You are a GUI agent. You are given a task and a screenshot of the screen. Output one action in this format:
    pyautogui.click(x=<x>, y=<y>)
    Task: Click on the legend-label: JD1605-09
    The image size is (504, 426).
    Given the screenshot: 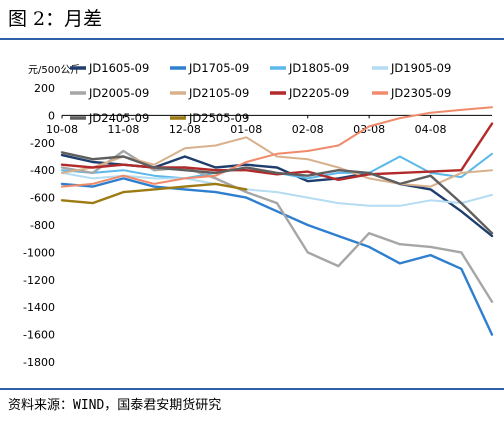 What is the action you would take?
    pyautogui.click(x=118, y=68)
    